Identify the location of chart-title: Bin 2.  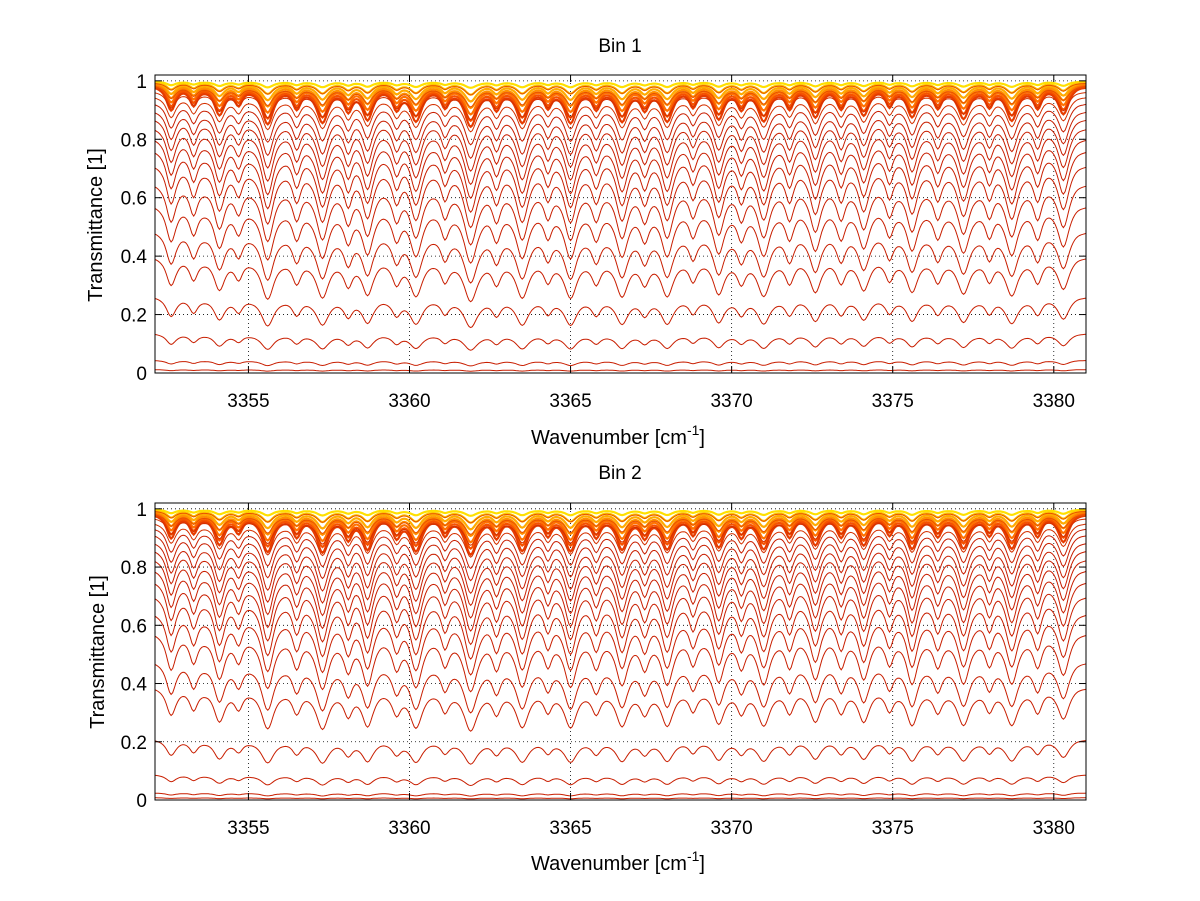
(619, 473).